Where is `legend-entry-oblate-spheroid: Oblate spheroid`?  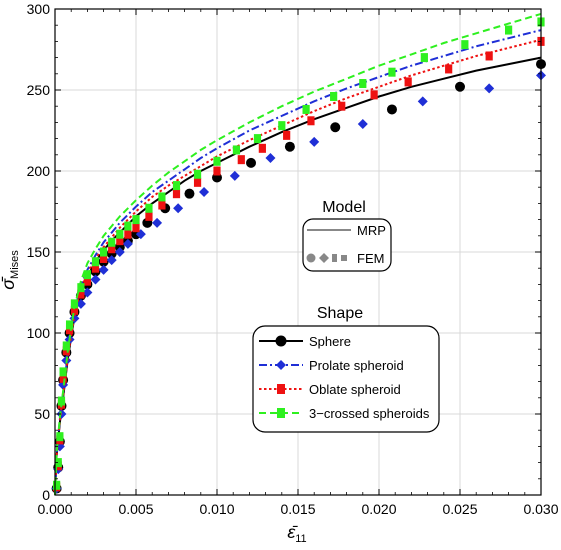 legend-entry-oblate-spheroid: Oblate spheroid is located at coordinates (330, 389).